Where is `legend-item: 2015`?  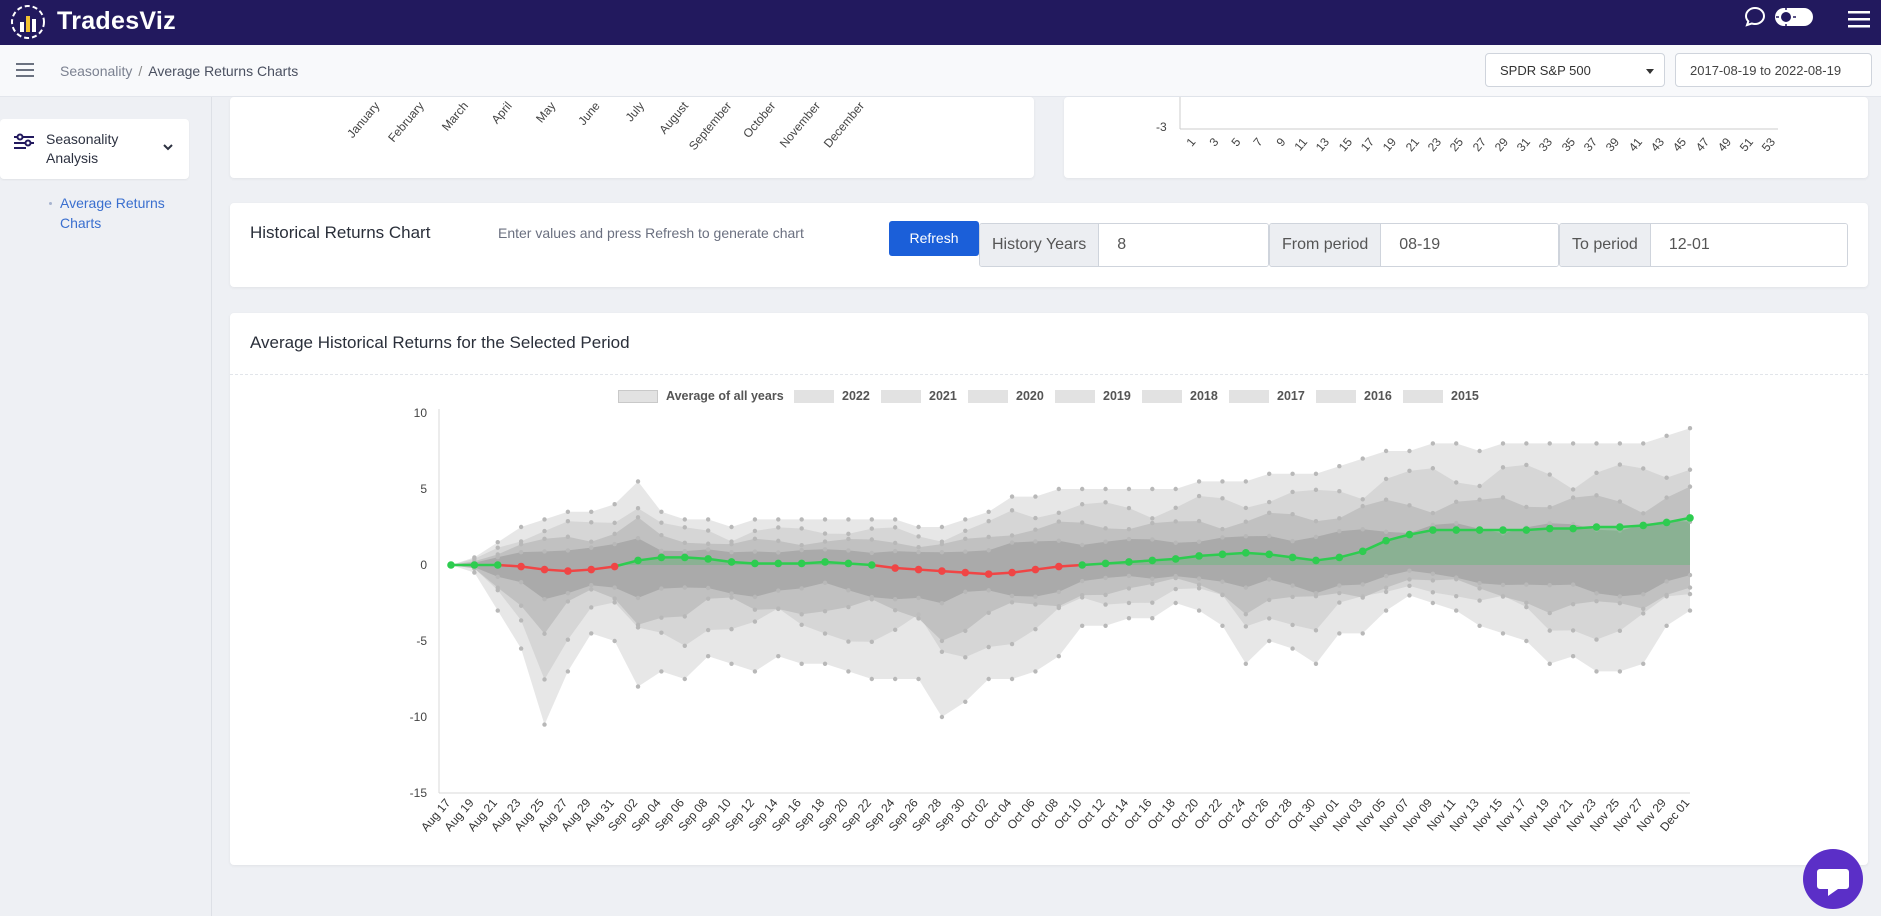
legend-item: 2015 is located at coordinates (1441, 396).